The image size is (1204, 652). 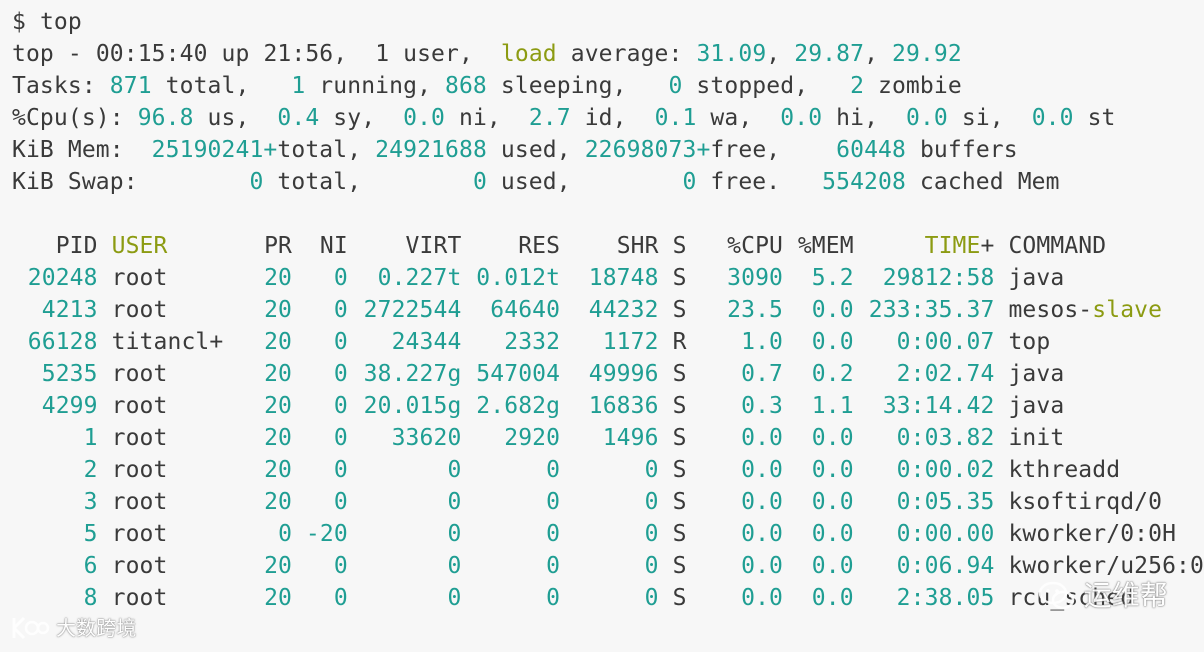 What do you see at coordinates (1036, 406) in the screenshot?
I see `command-cell-text: java` at bounding box center [1036, 406].